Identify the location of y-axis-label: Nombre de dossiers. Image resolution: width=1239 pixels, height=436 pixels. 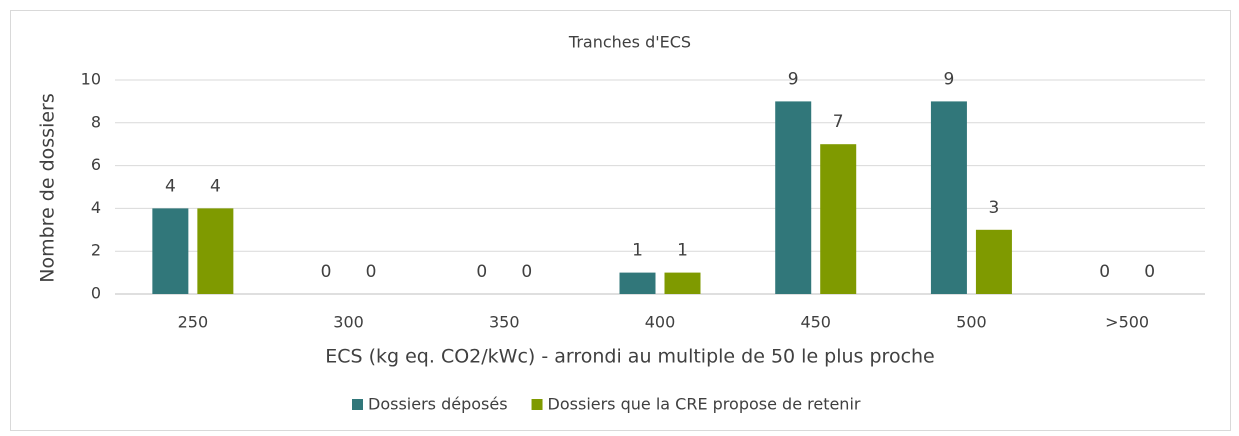
(48, 187).